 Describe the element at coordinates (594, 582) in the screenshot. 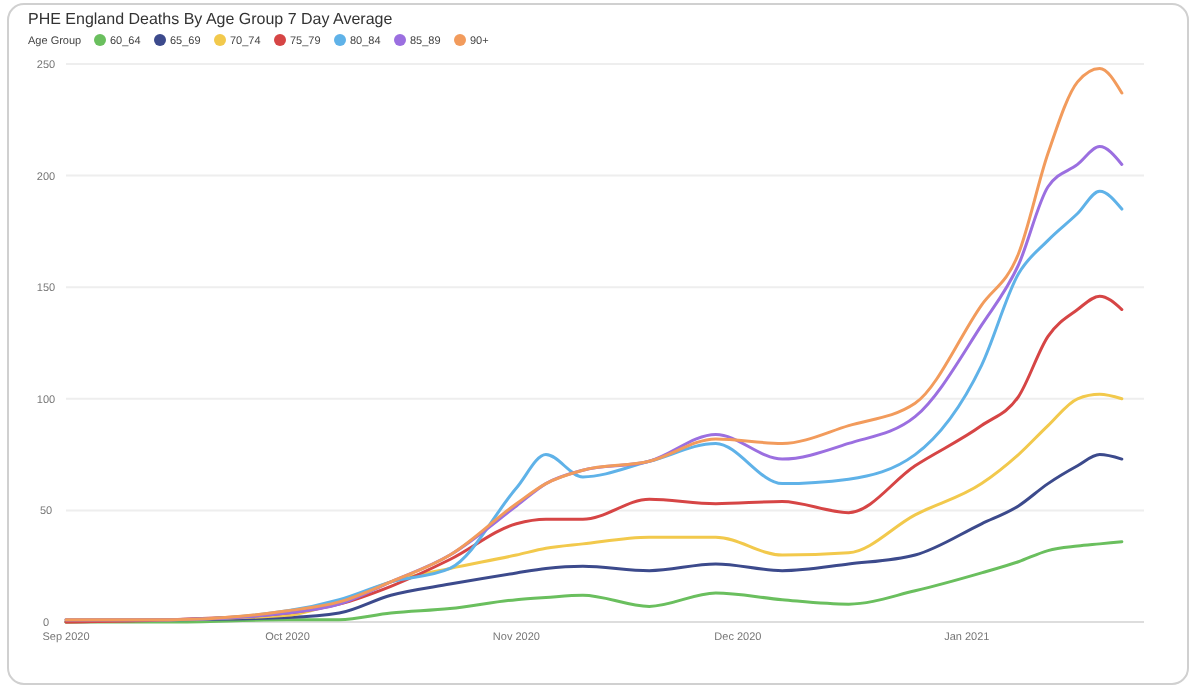

I see `line-series` at that location.